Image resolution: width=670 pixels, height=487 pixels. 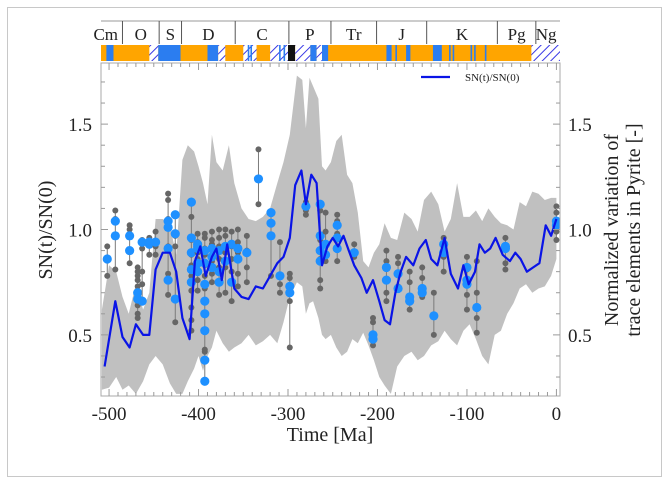 I want to click on x-tick-labels: -500 -400 -300 -200 -100 0, so click(x=327, y=414).